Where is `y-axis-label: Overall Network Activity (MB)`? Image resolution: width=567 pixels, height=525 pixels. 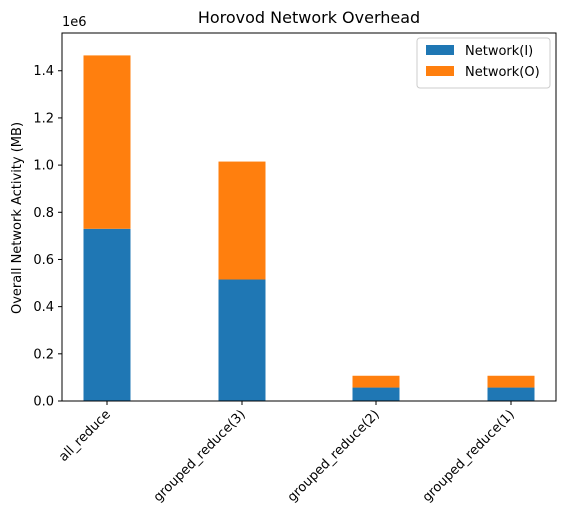 y-axis-label: Overall Network Activity (MB) is located at coordinates (17, 218).